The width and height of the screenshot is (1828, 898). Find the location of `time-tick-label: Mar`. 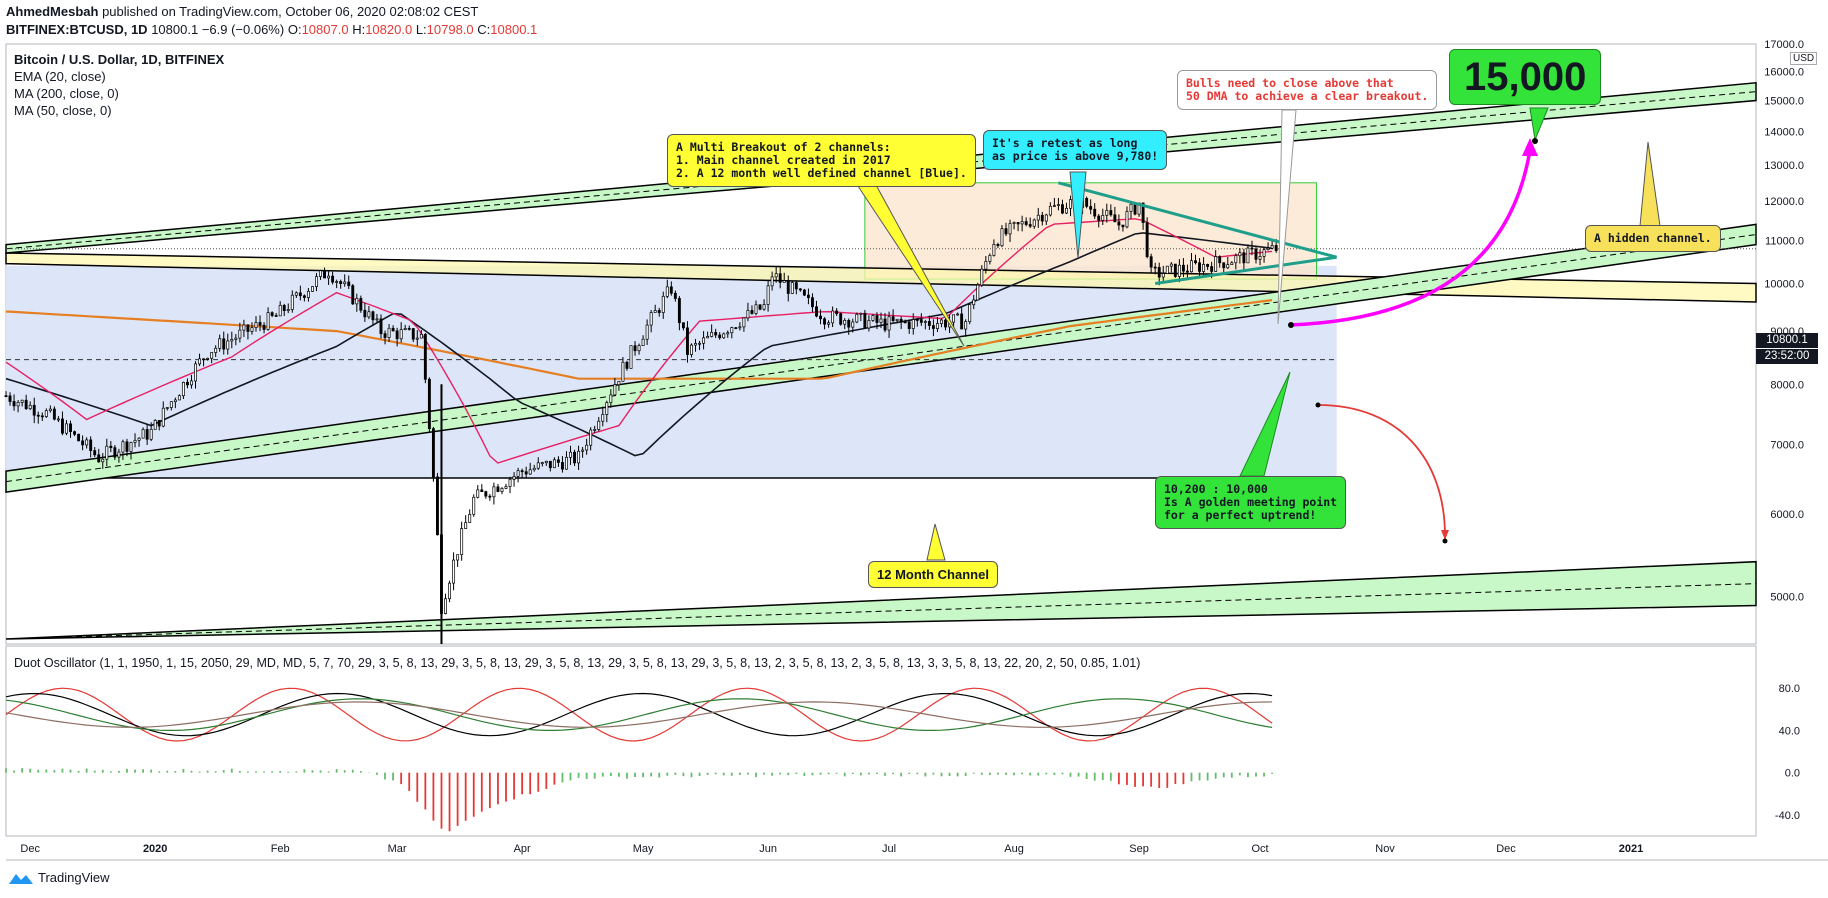

time-tick-label: Mar is located at coordinates (397, 849).